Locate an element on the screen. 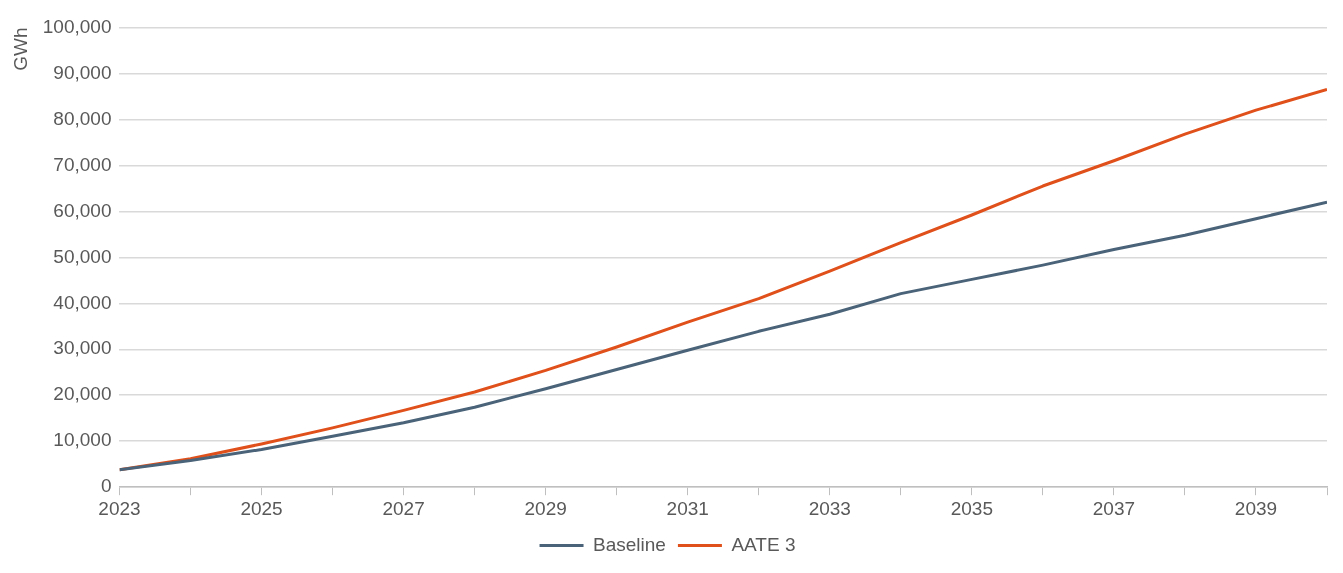 Image resolution: width=1343 pixels, height=573 pixels. y-tick-label: 90,000 is located at coordinates (82, 72).